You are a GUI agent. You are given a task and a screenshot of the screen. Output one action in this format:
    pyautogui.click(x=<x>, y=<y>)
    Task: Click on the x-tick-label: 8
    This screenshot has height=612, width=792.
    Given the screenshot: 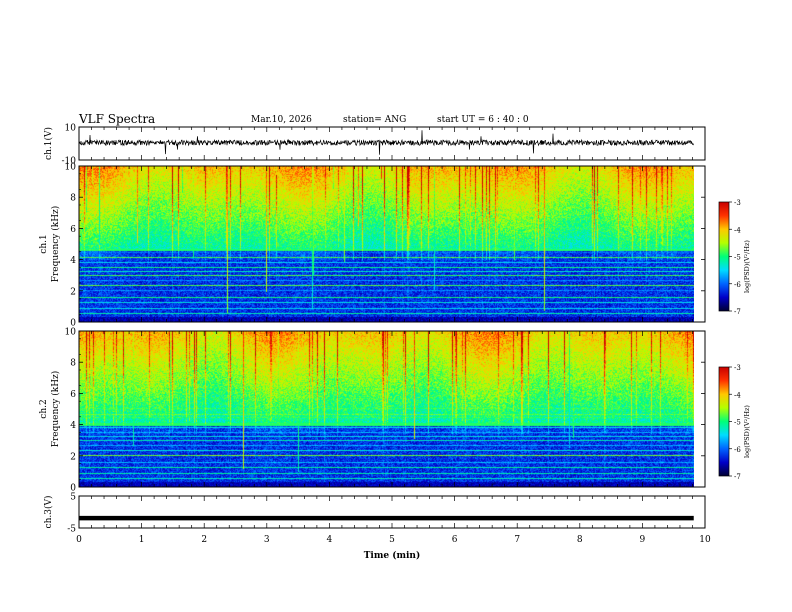 What is the action you would take?
    pyautogui.click(x=580, y=540)
    